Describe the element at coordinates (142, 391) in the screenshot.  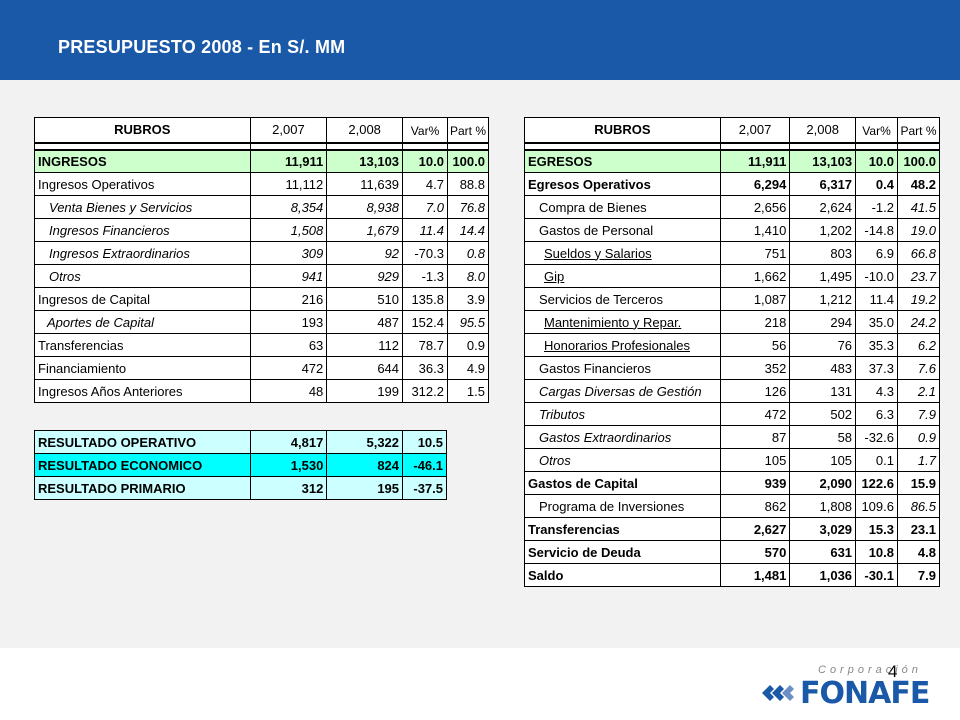
I see `row-label: Ingresos Años Anteriores` at that location.